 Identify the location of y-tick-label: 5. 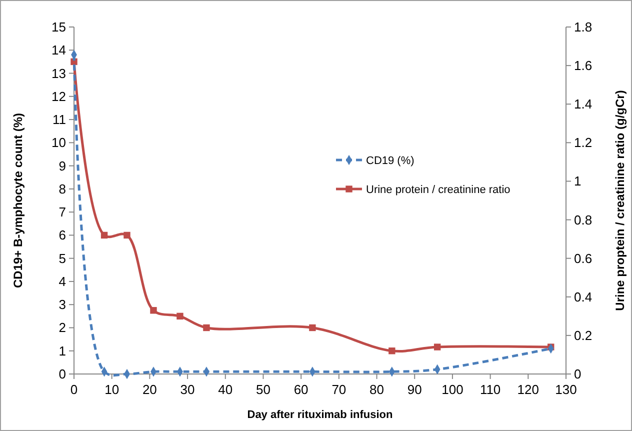
(62, 258).